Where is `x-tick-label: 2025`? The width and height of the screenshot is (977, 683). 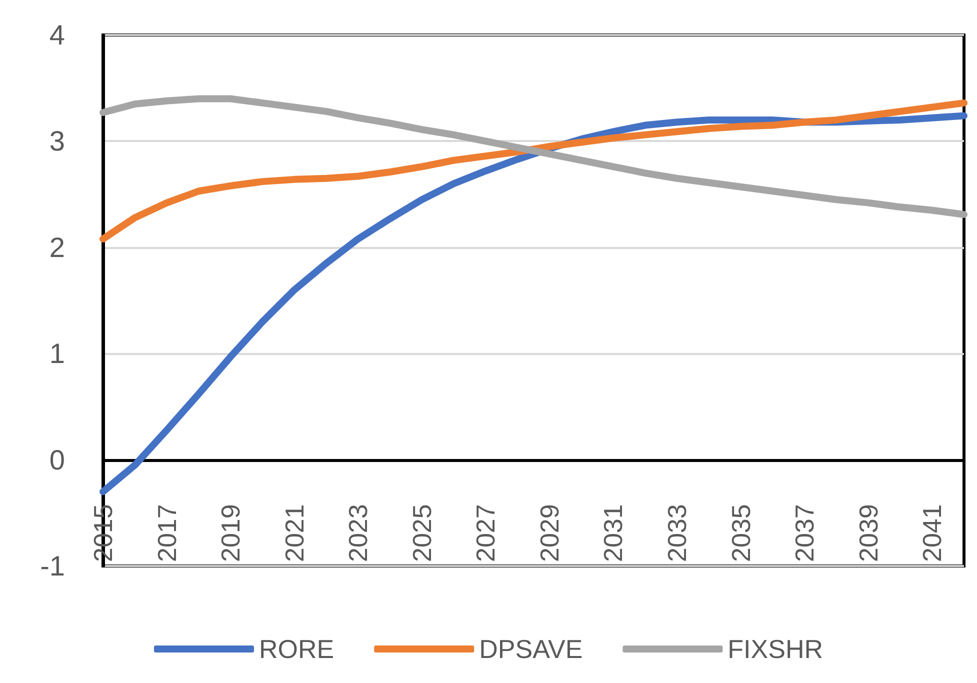
x-tick-label: 2025 is located at coordinates (421, 533).